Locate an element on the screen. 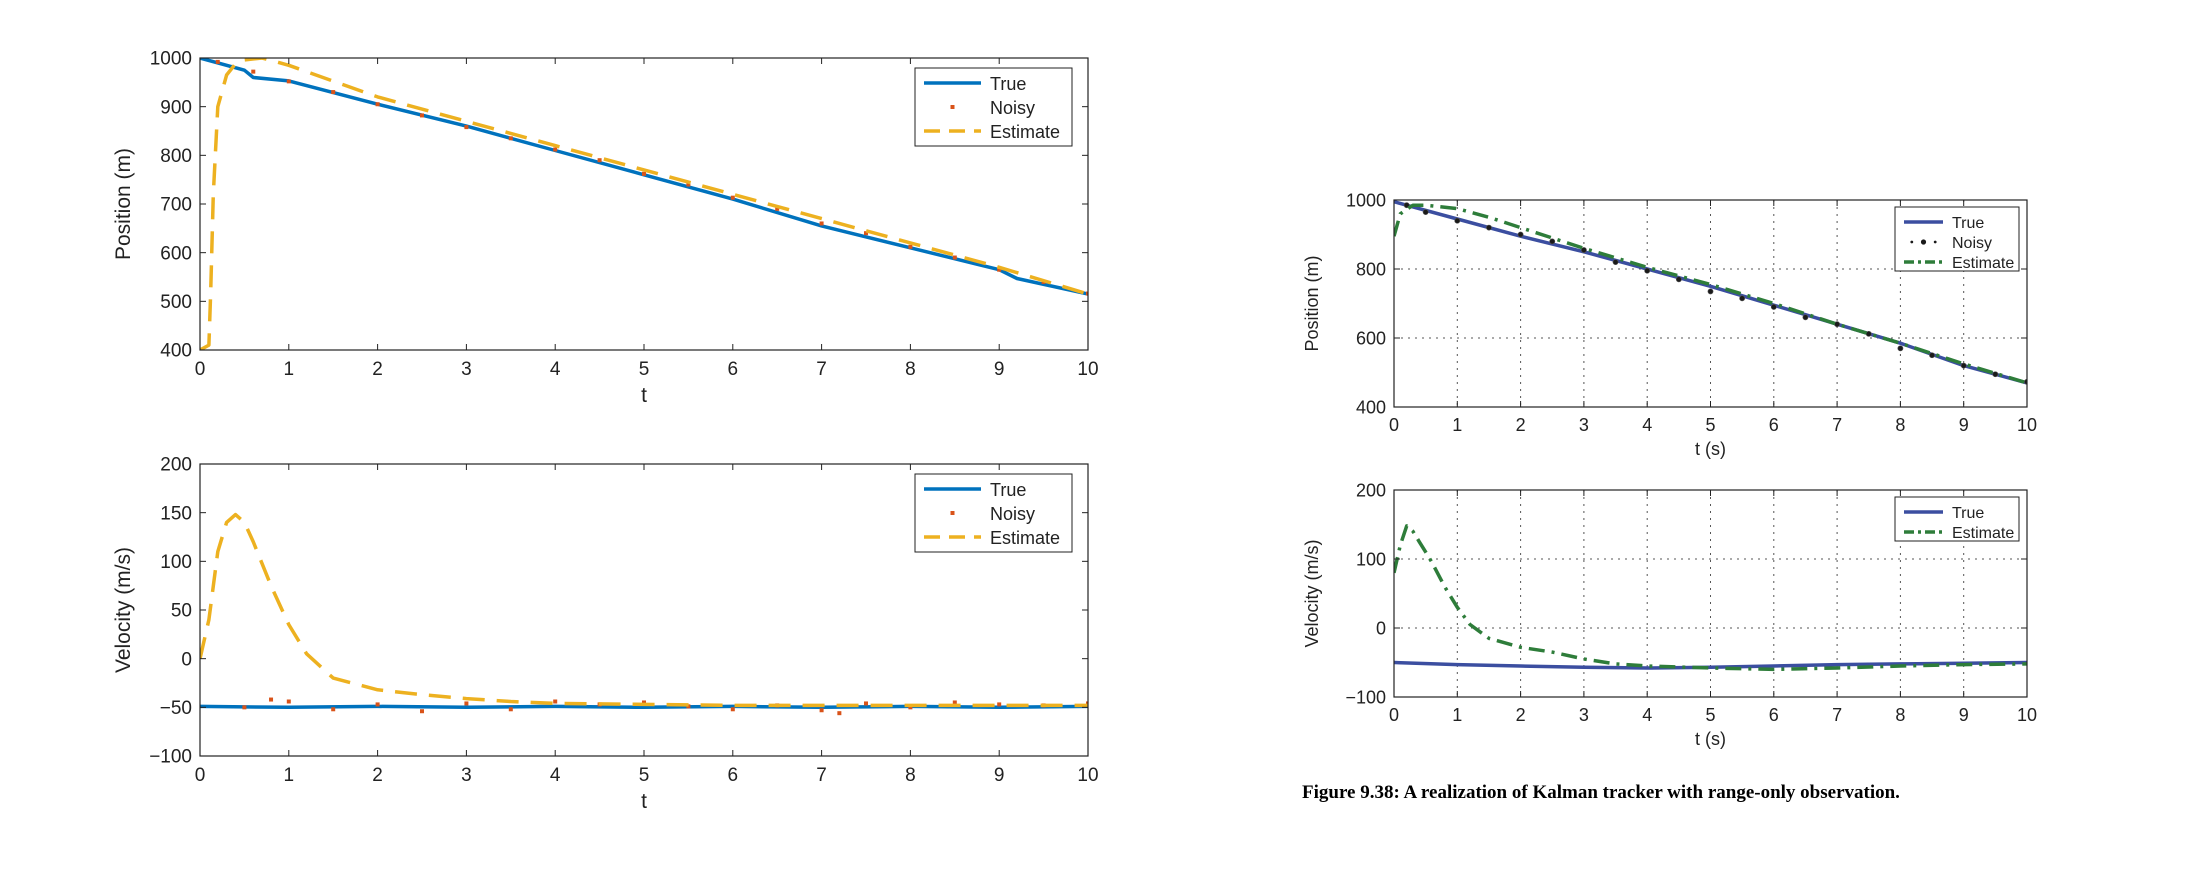 Image resolution: width=2204 pixels, height=872 pixels. y-tick-label: 50 is located at coordinates (181, 611).